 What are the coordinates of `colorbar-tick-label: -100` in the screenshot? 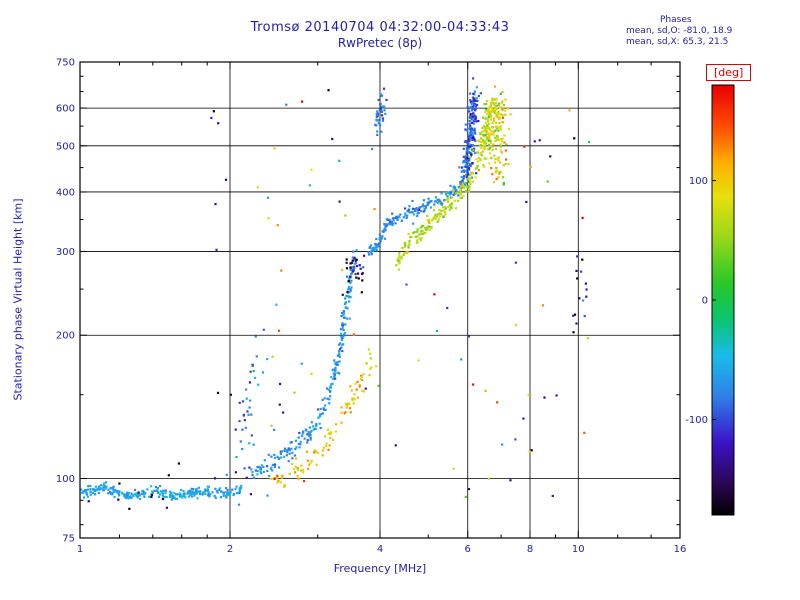 It's located at (696, 420).